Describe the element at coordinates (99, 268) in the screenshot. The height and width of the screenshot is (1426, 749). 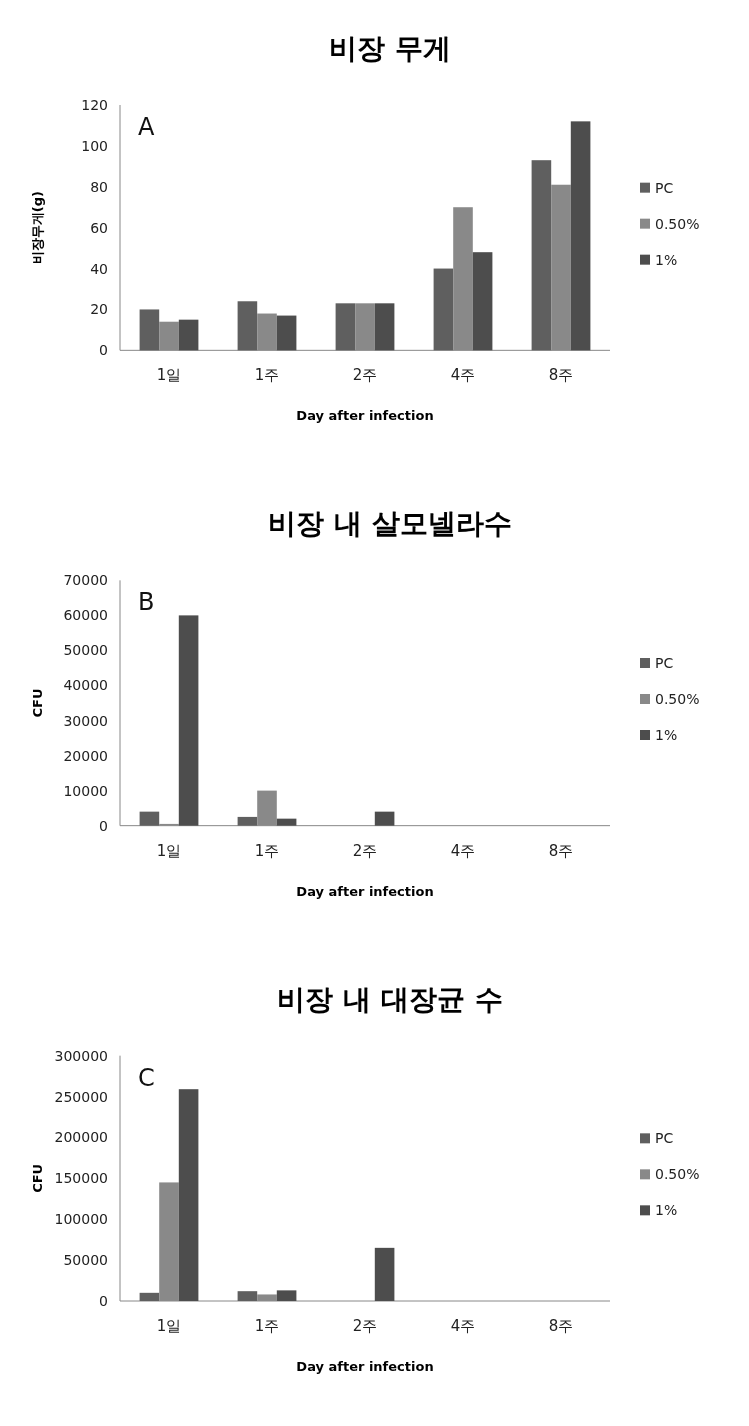
I see `y-tick-label: 40` at that location.